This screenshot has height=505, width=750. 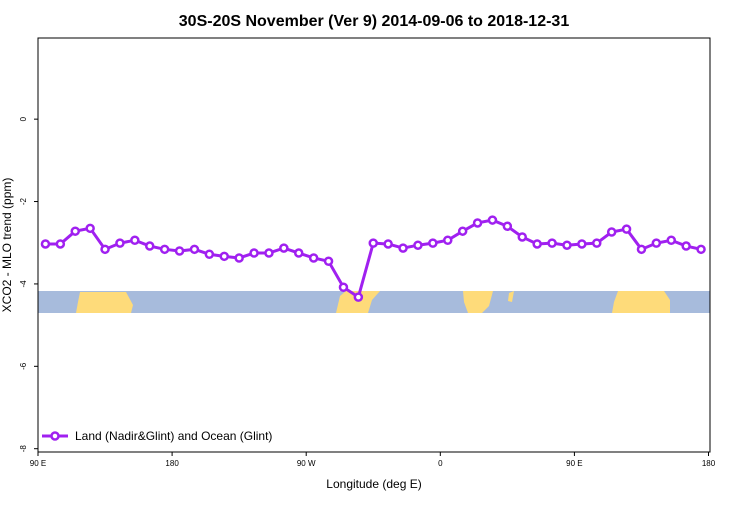 What do you see at coordinates (23, 201) in the screenshot?
I see `y-tick-label: -2` at bounding box center [23, 201].